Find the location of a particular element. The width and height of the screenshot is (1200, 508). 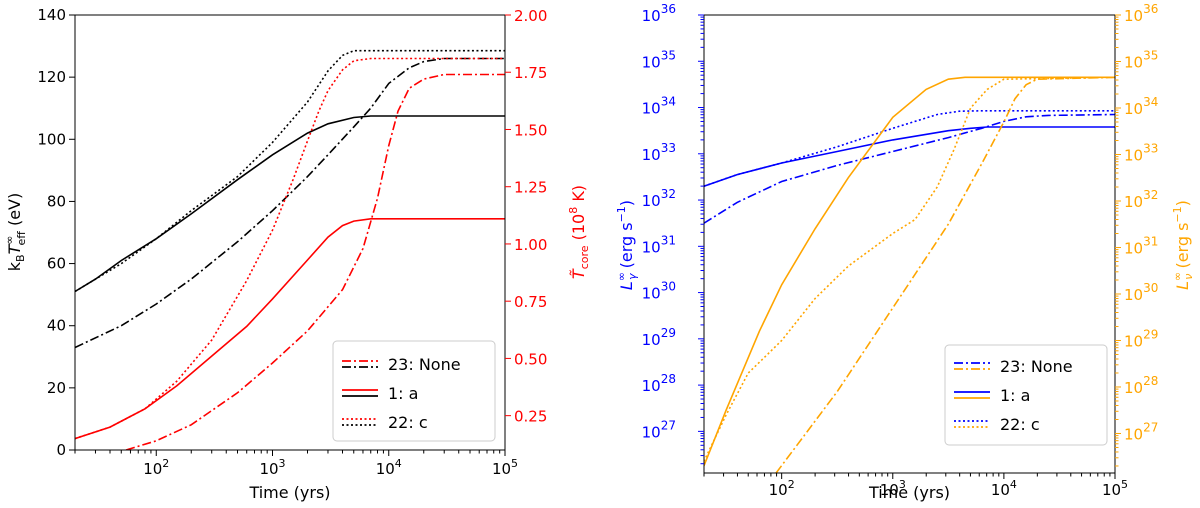

y-left-tick-label: 0 is located at coordinates (61, 450).